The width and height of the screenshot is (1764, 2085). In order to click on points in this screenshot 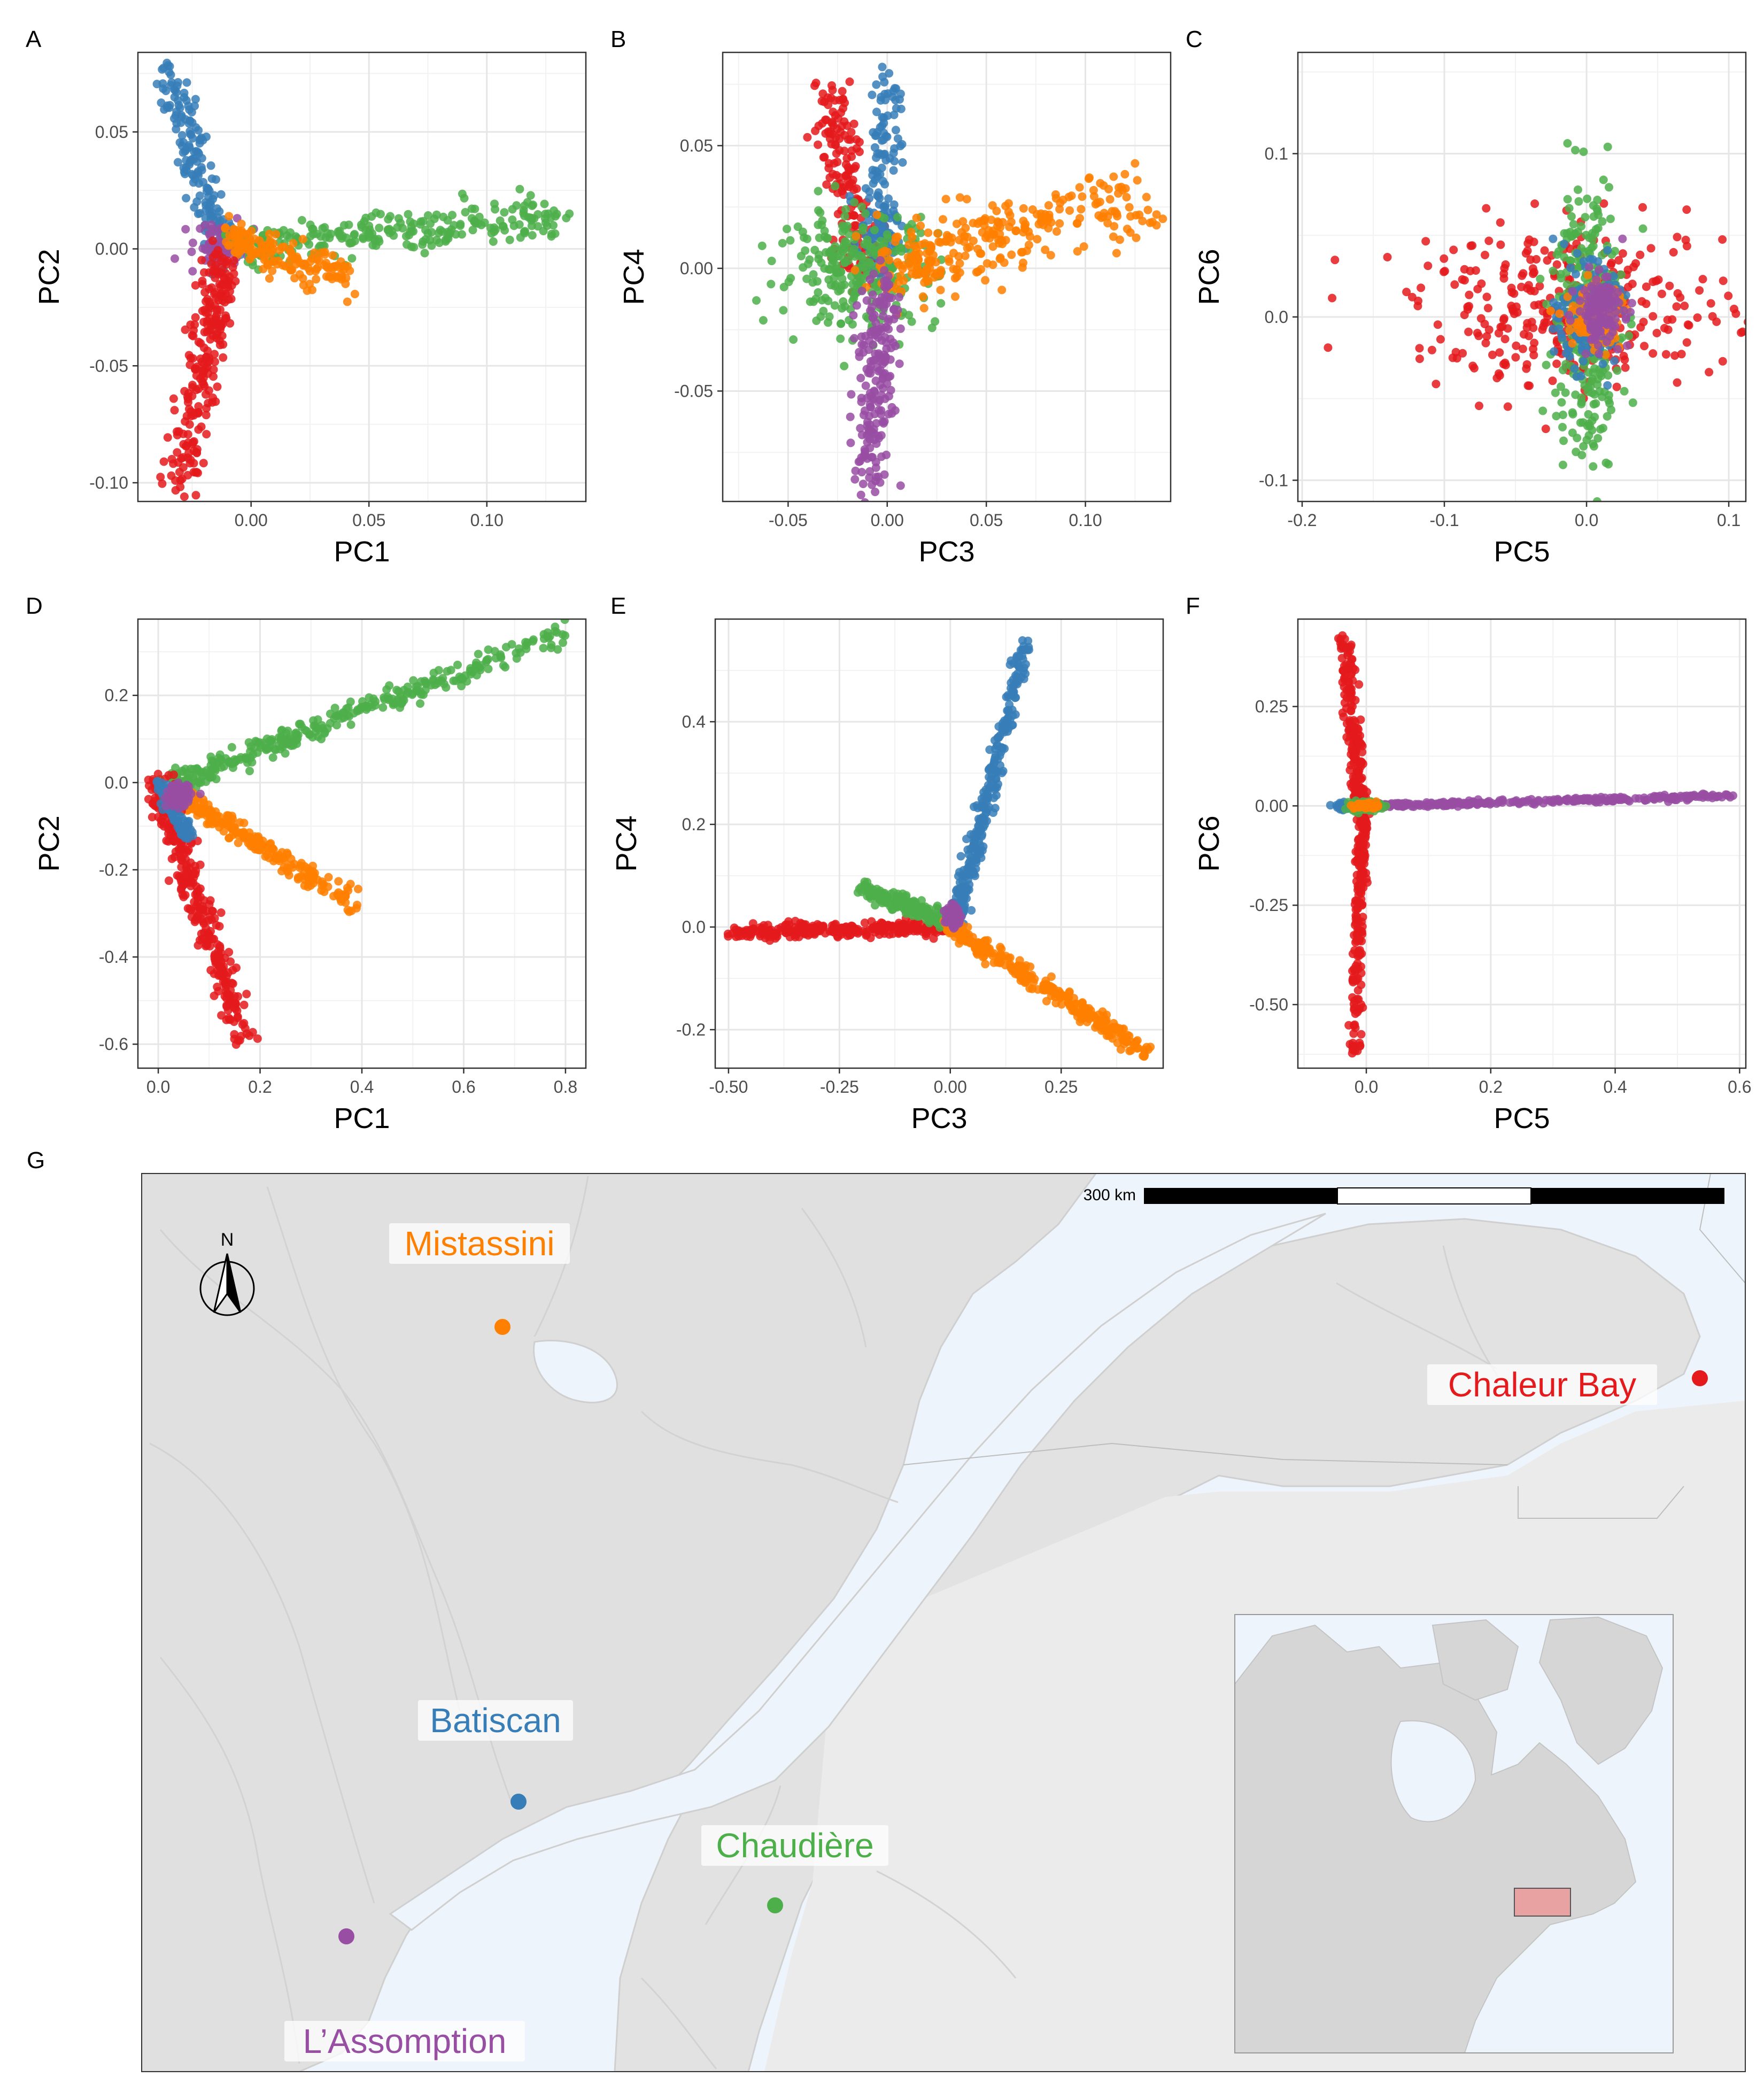, I will do `click(939, 848)`.